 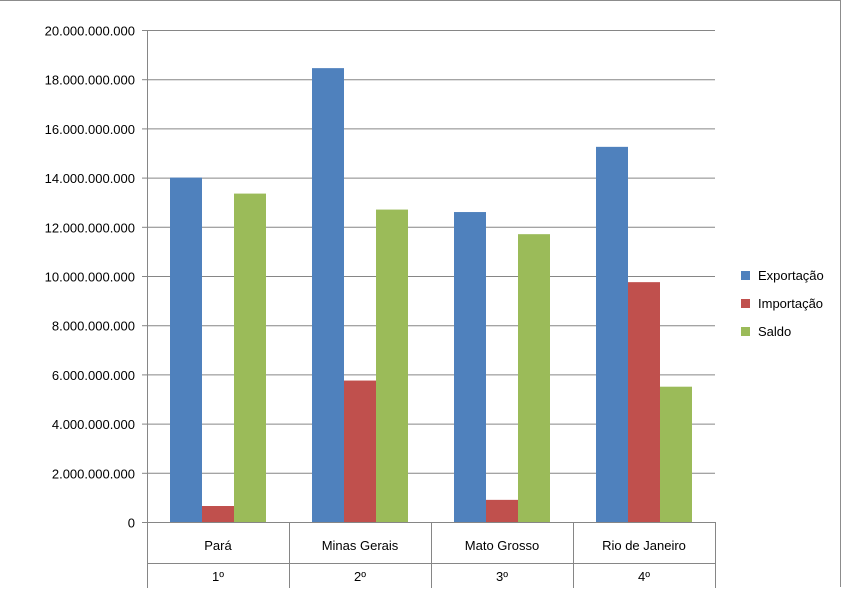 I want to click on y-tick-label: 10.000.000.000, so click(x=90, y=277).